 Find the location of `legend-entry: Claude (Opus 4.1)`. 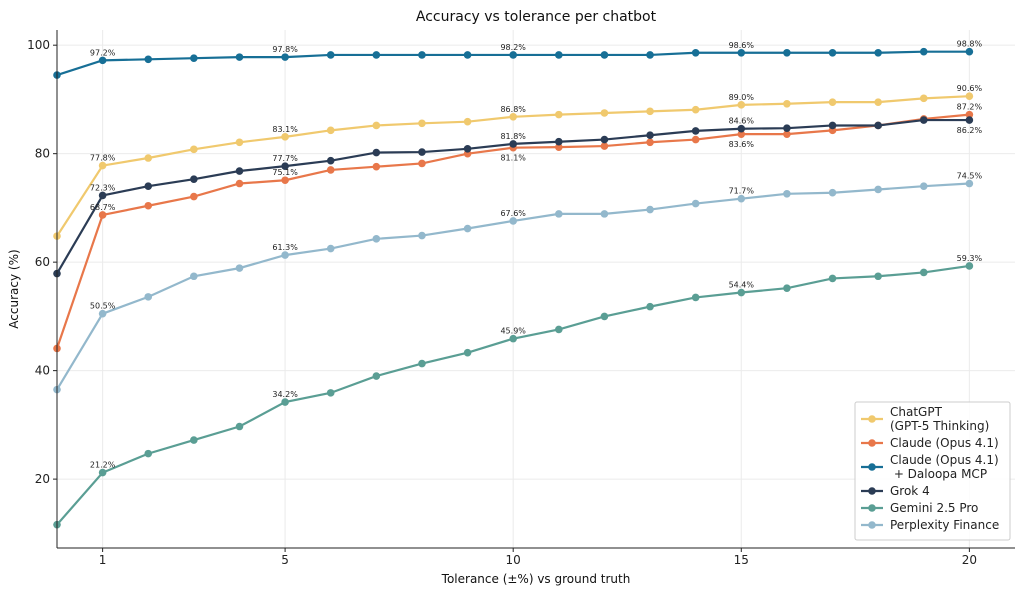

legend-entry: Claude (Opus 4.1) is located at coordinates (944, 443).